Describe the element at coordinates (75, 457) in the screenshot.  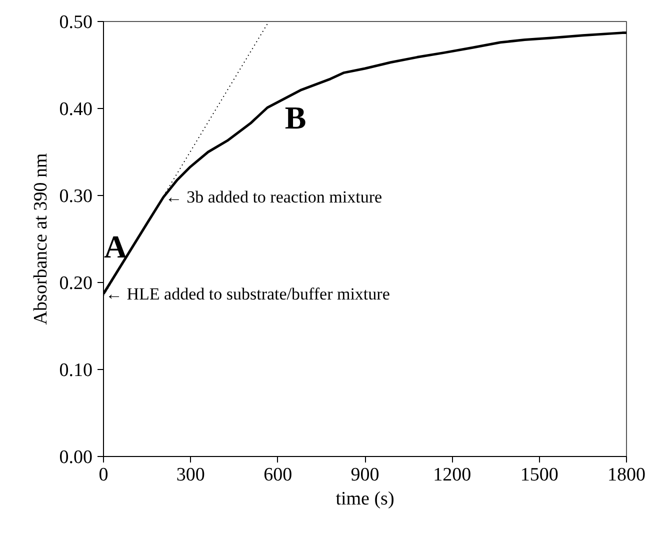
I see `y-tick-label: 0.00` at that location.